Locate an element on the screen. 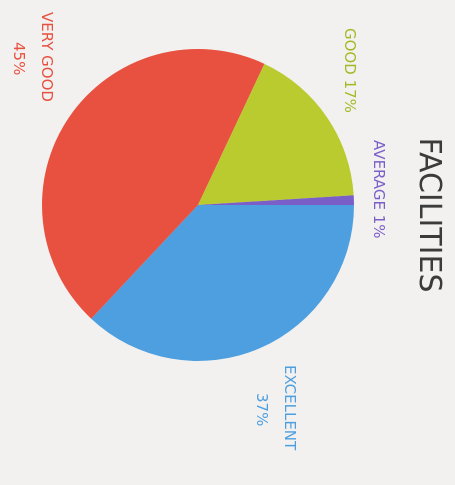  chart-title: FACILITIES is located at coordinates (429, 214).